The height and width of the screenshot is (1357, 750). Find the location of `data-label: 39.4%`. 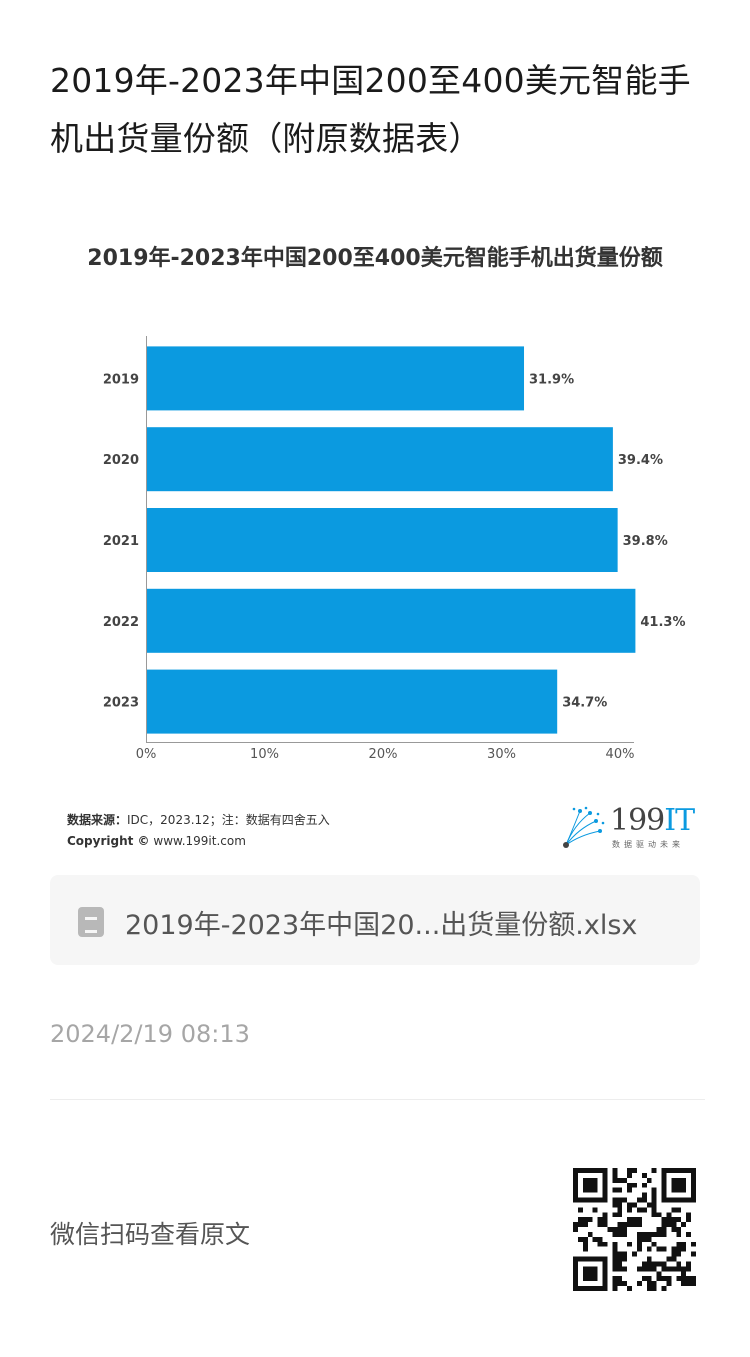

data-label: 39.4% is located at coordinates (640, 460).